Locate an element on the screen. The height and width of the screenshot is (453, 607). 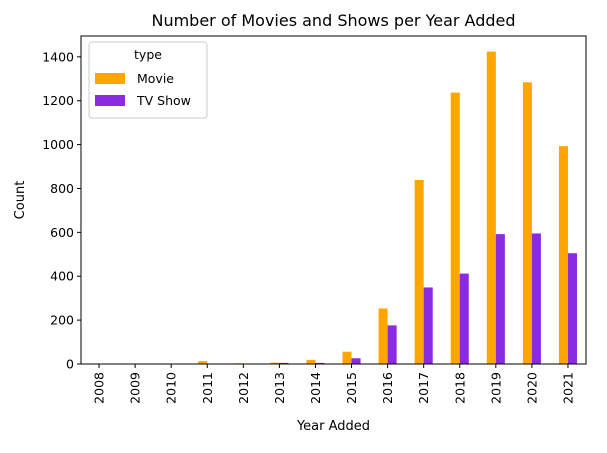
legend-title: type is located at coordinates (148, 54).